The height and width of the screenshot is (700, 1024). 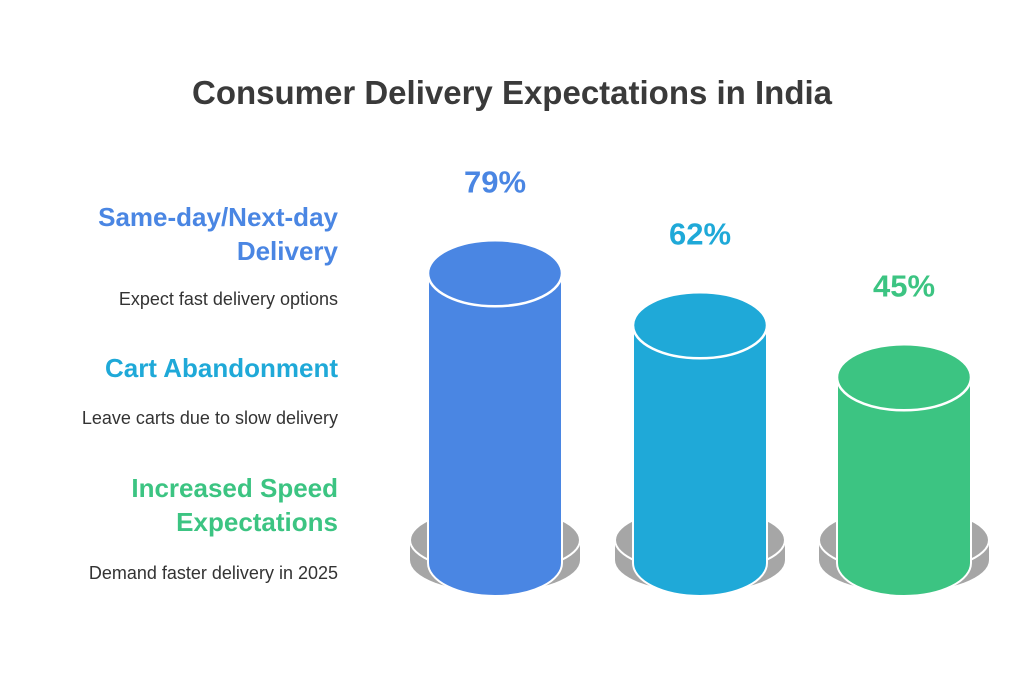 What do you see at coordinates (221, 368) in the screenshot?
I see `category-label-cart: Cart Abandonment` at bounding box center [221, 368].